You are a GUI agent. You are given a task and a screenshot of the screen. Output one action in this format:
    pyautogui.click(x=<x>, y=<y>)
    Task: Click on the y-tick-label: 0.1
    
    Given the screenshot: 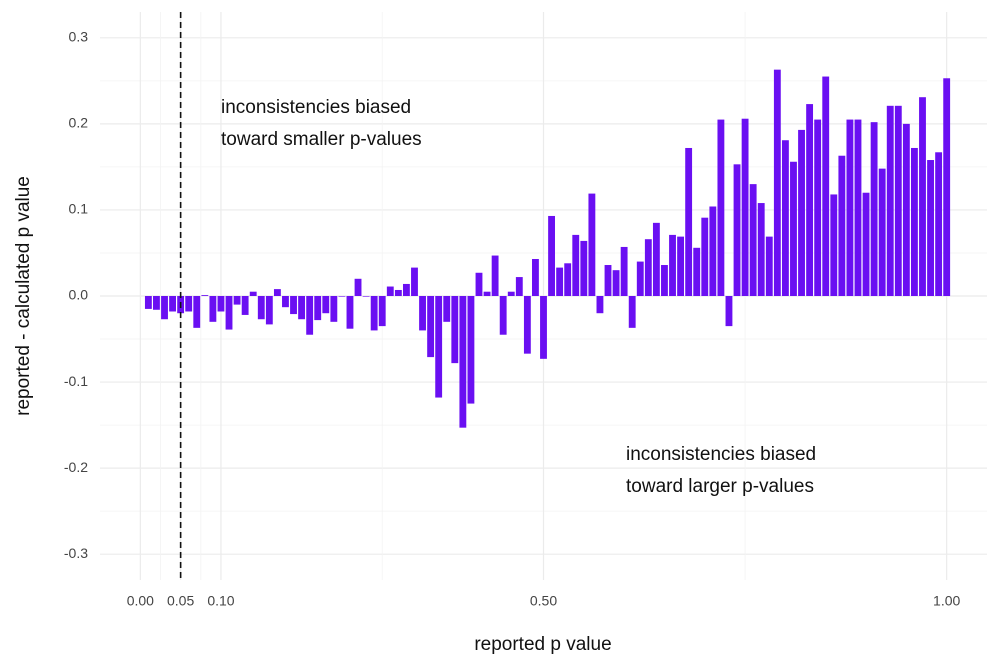 What is the action you would take?
    pyautogui.click(x=79, y=209)
    